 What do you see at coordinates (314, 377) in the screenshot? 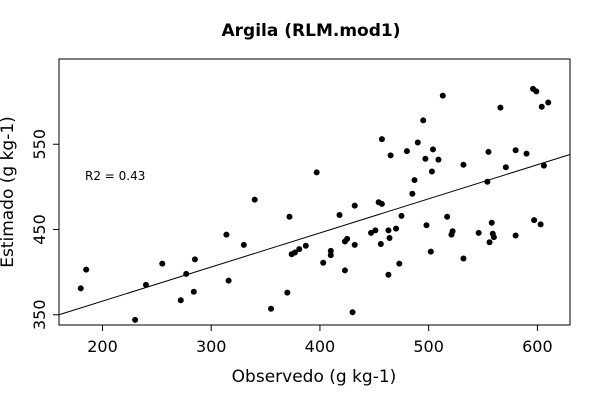
I see `x-axis-label: Observedo (g kg-1)` at bounding box center [314, 377].